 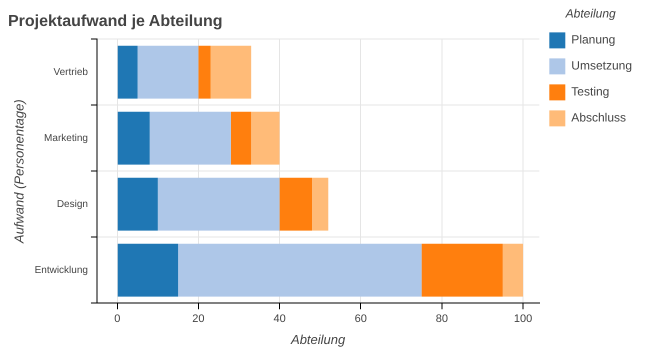 I want to click on y-tick-label: Entwicklung, so click(x=61, y=270).